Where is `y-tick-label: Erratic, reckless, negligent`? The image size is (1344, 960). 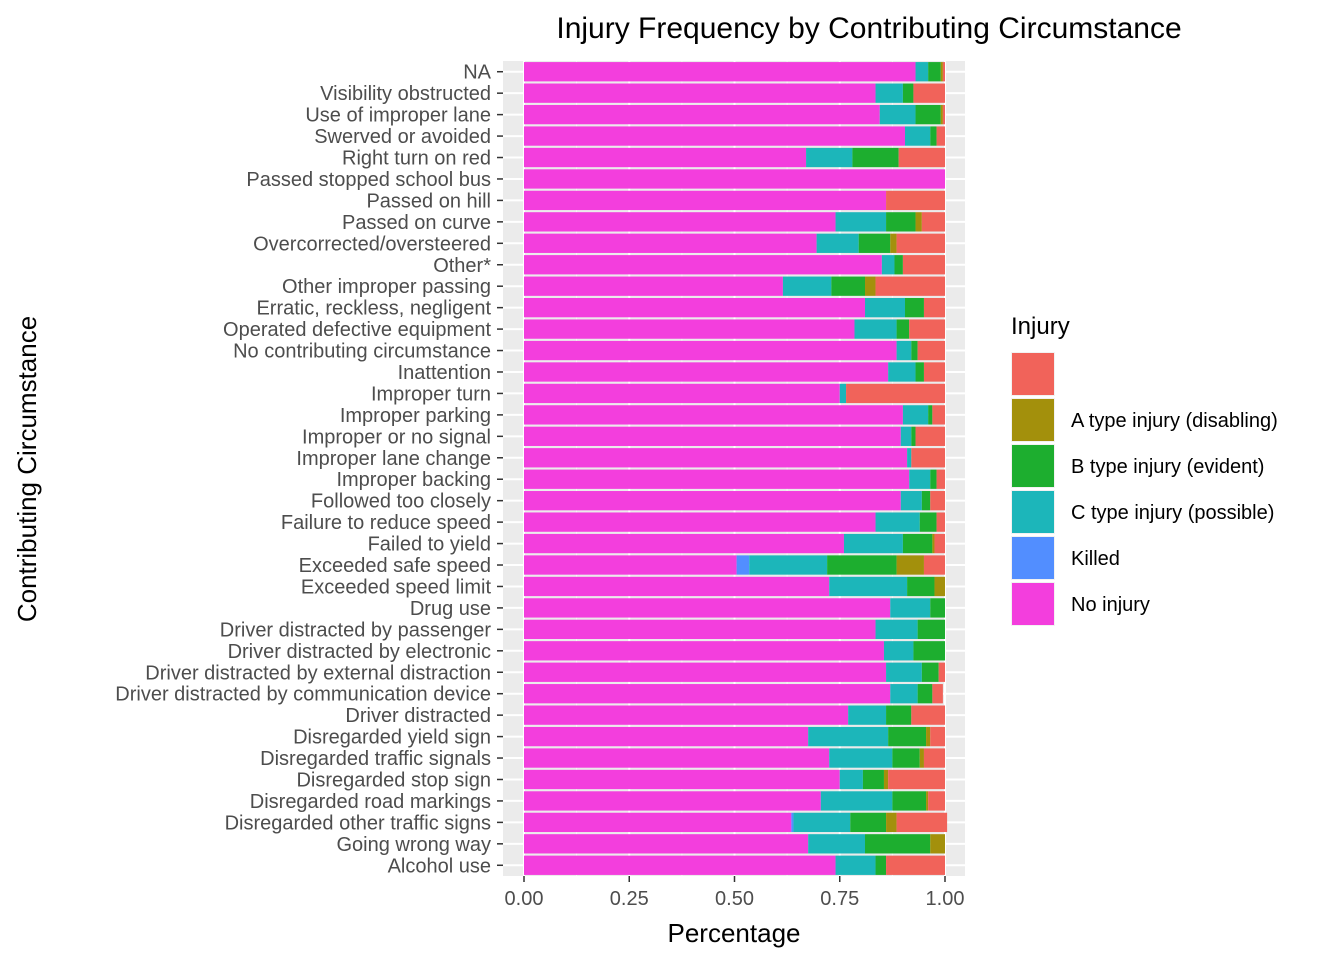 y-tick-label: Erratic, reckless, negligent is located at coordinates (373, 309).